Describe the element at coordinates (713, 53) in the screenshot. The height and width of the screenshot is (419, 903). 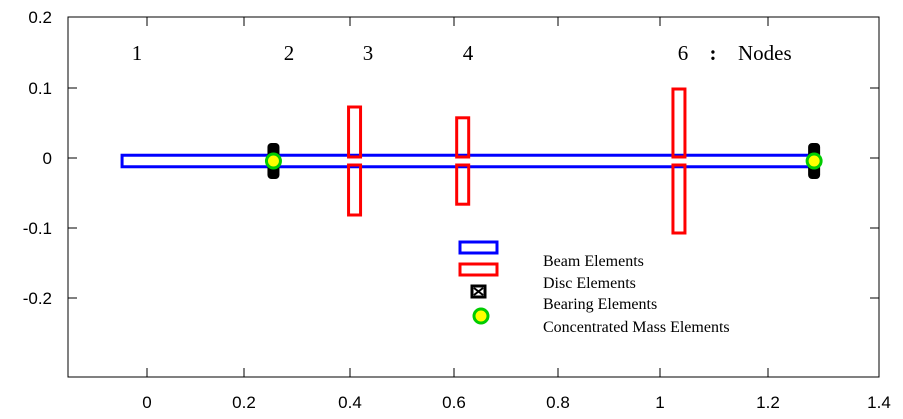
I see `nodes-colon: :` at that location.